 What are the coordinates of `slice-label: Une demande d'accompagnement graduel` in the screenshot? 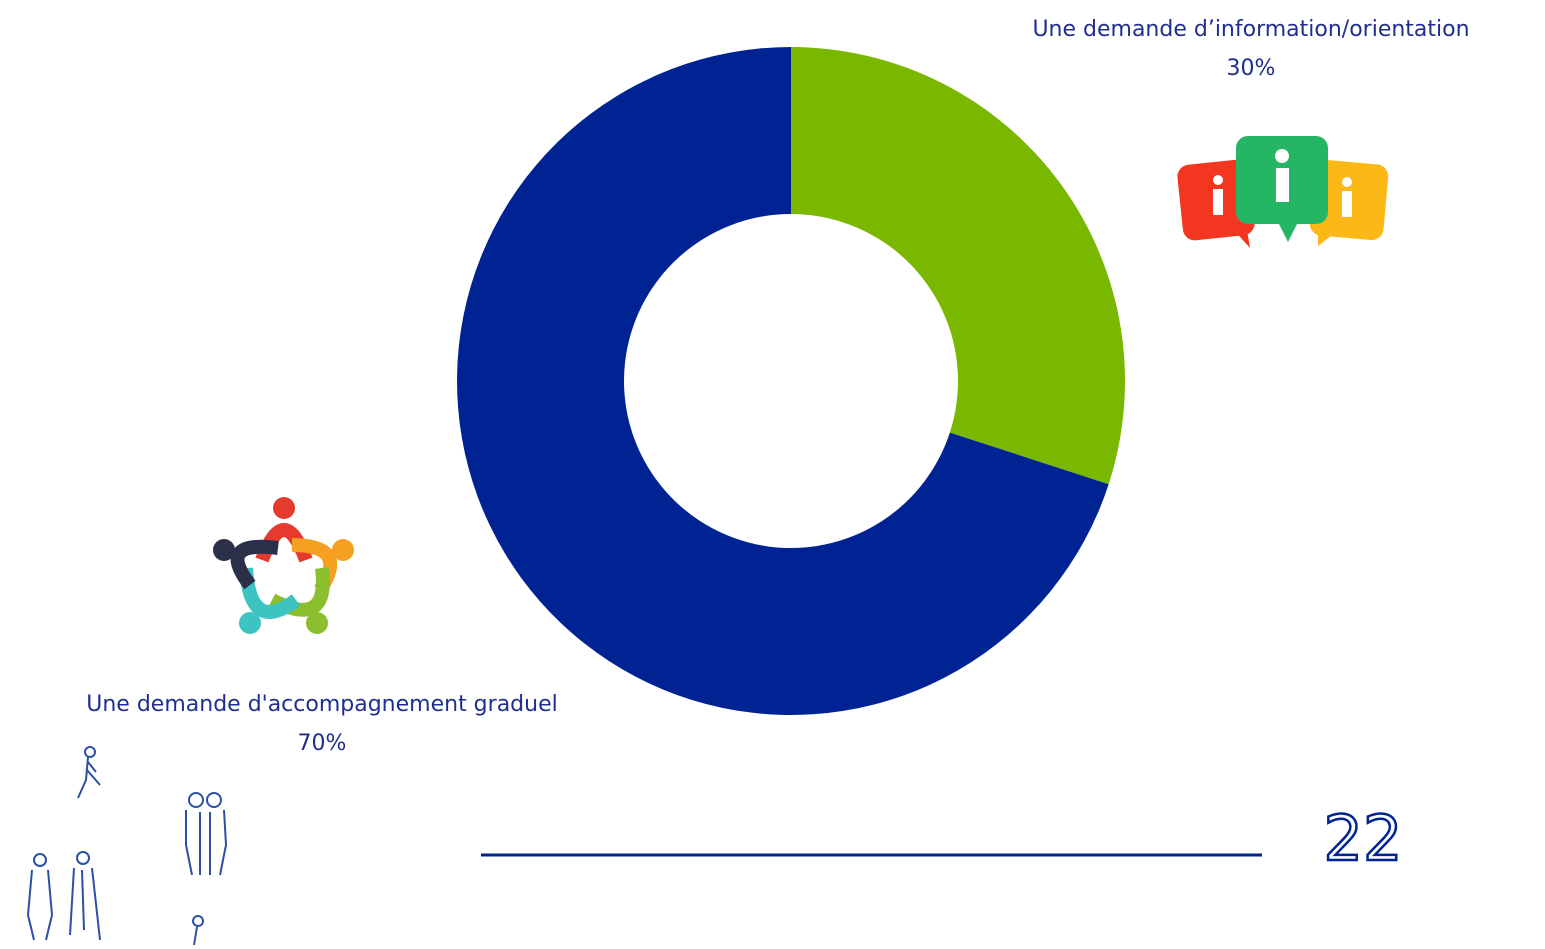 It's located at (321, 704).